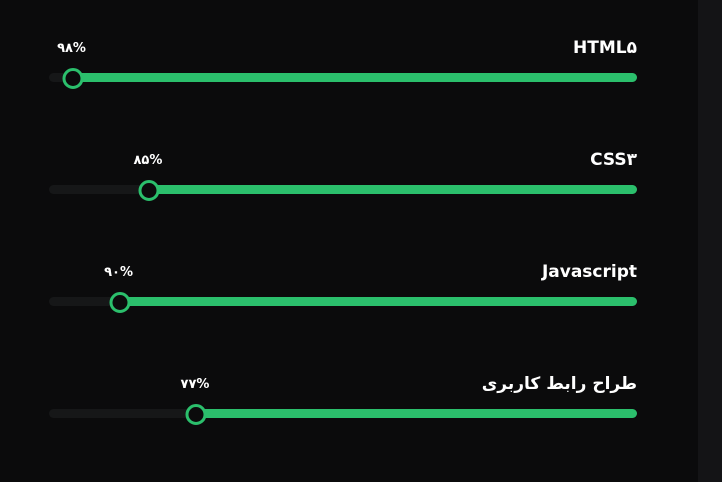  I want to click on skill-css3: CSS۳ ۸۵%, so click(343, 178).